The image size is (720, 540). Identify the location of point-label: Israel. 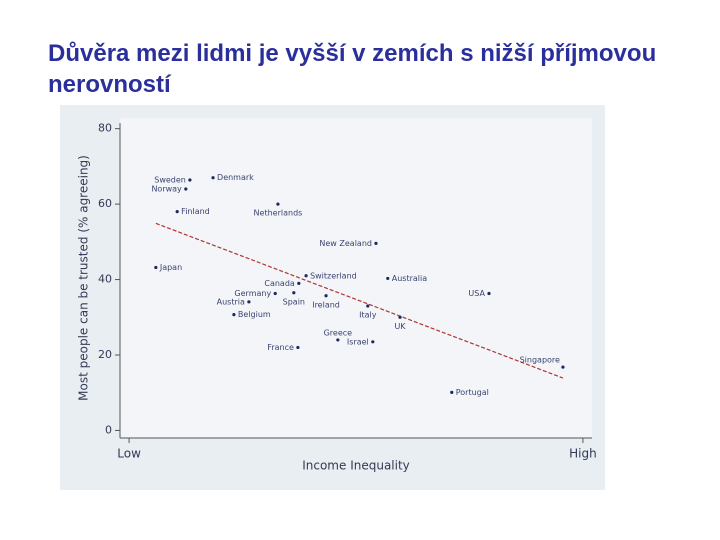
(358, 341).